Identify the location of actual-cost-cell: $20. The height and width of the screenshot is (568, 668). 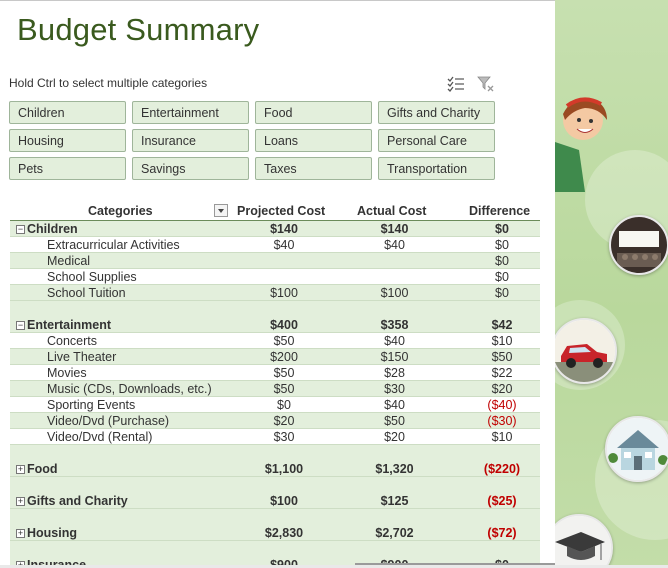
(394, 437).